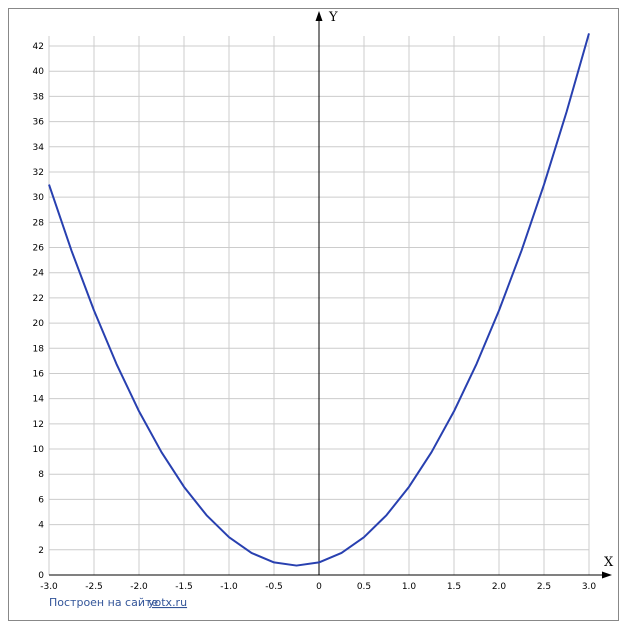 Image resolution: width=627 pixels, height=630 pixels. What do you see at coordinates (39, 374) in the screenshot?
I see `y-tick-label: 16` at bounding box center [39, 374].